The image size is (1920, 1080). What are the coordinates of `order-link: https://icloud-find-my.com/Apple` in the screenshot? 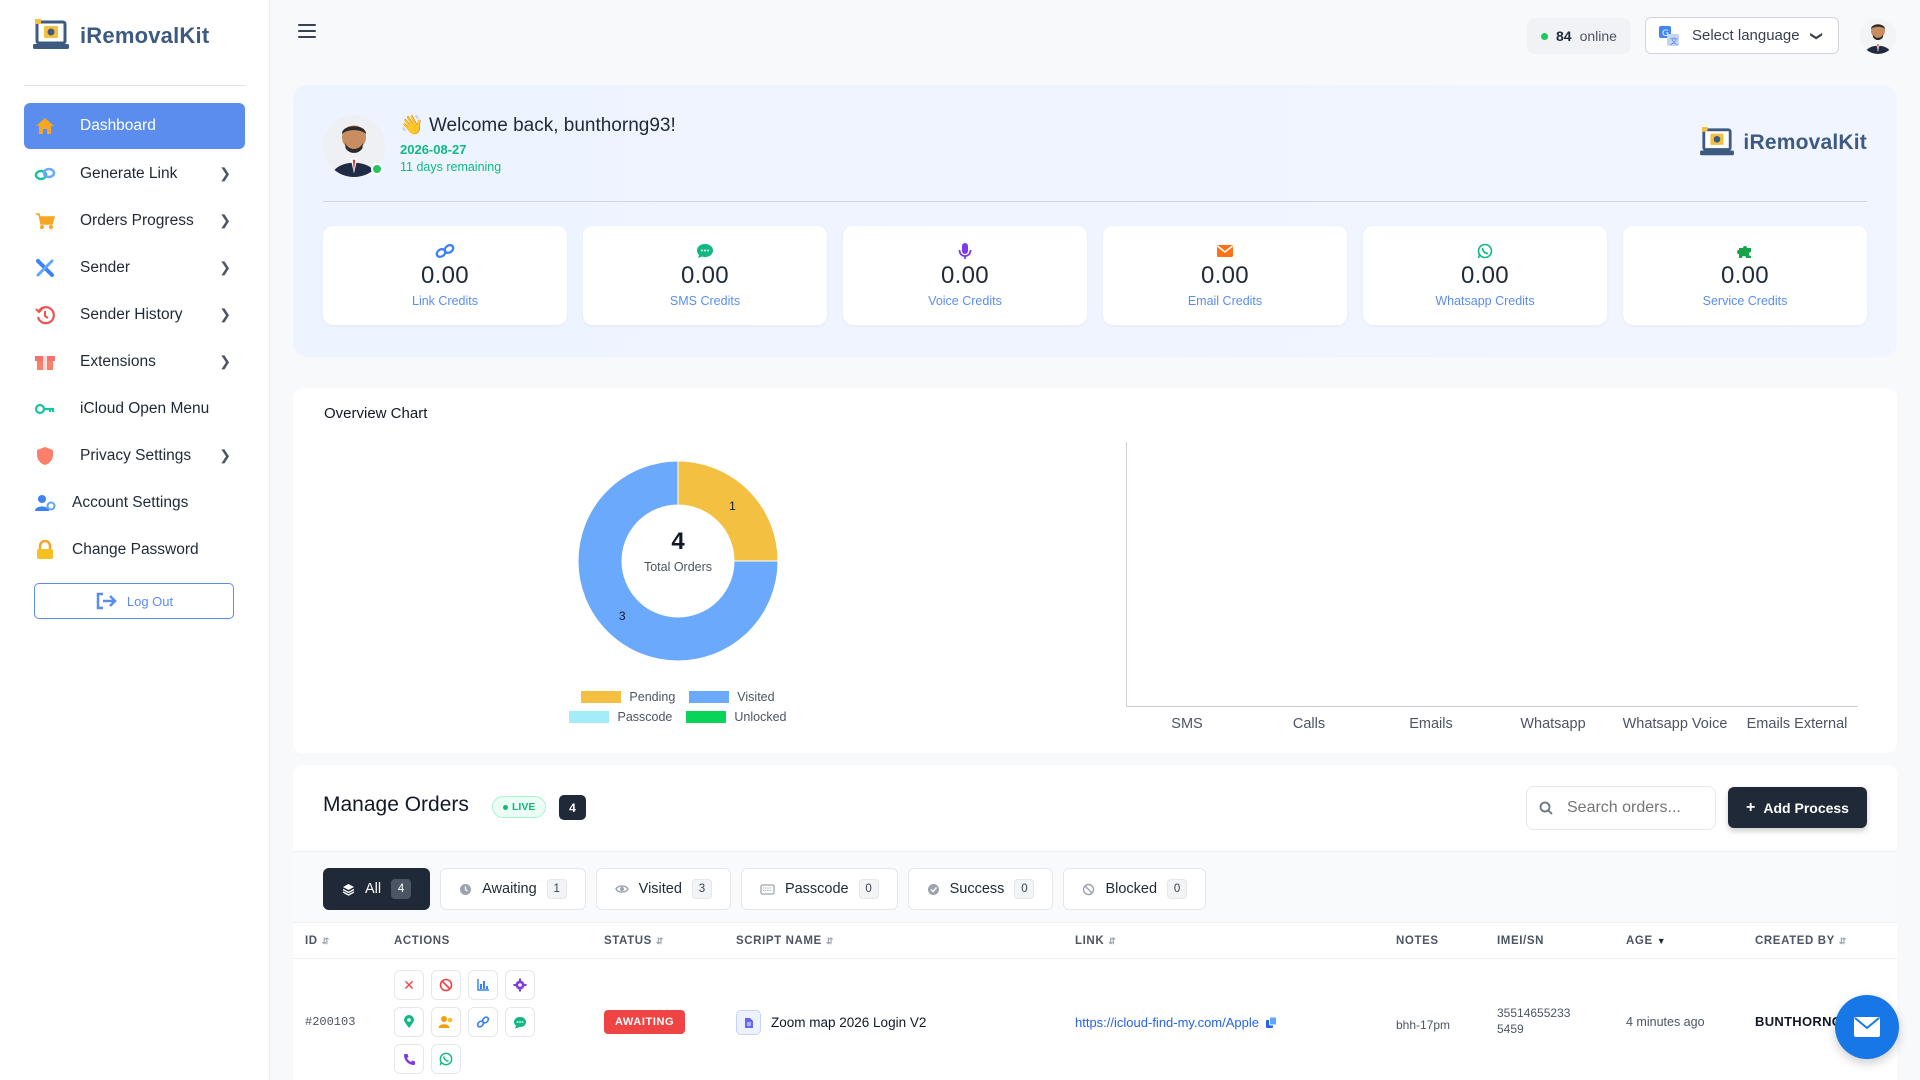 It's located at (1167, 1022).